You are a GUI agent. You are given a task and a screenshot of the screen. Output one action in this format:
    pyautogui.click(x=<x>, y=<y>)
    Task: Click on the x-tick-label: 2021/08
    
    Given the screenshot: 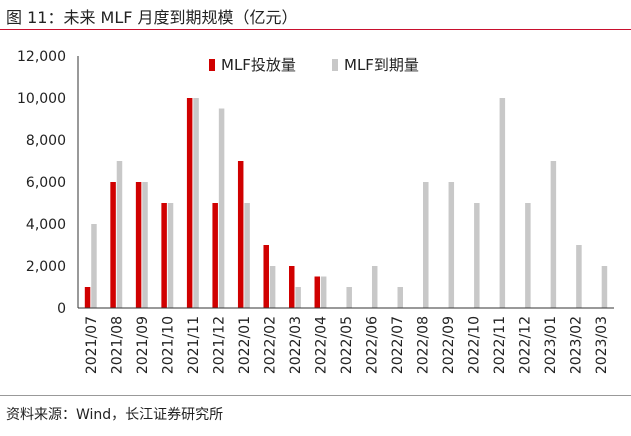 What is the action you would take?
    pyautogui.click(x=117, y=345)
    